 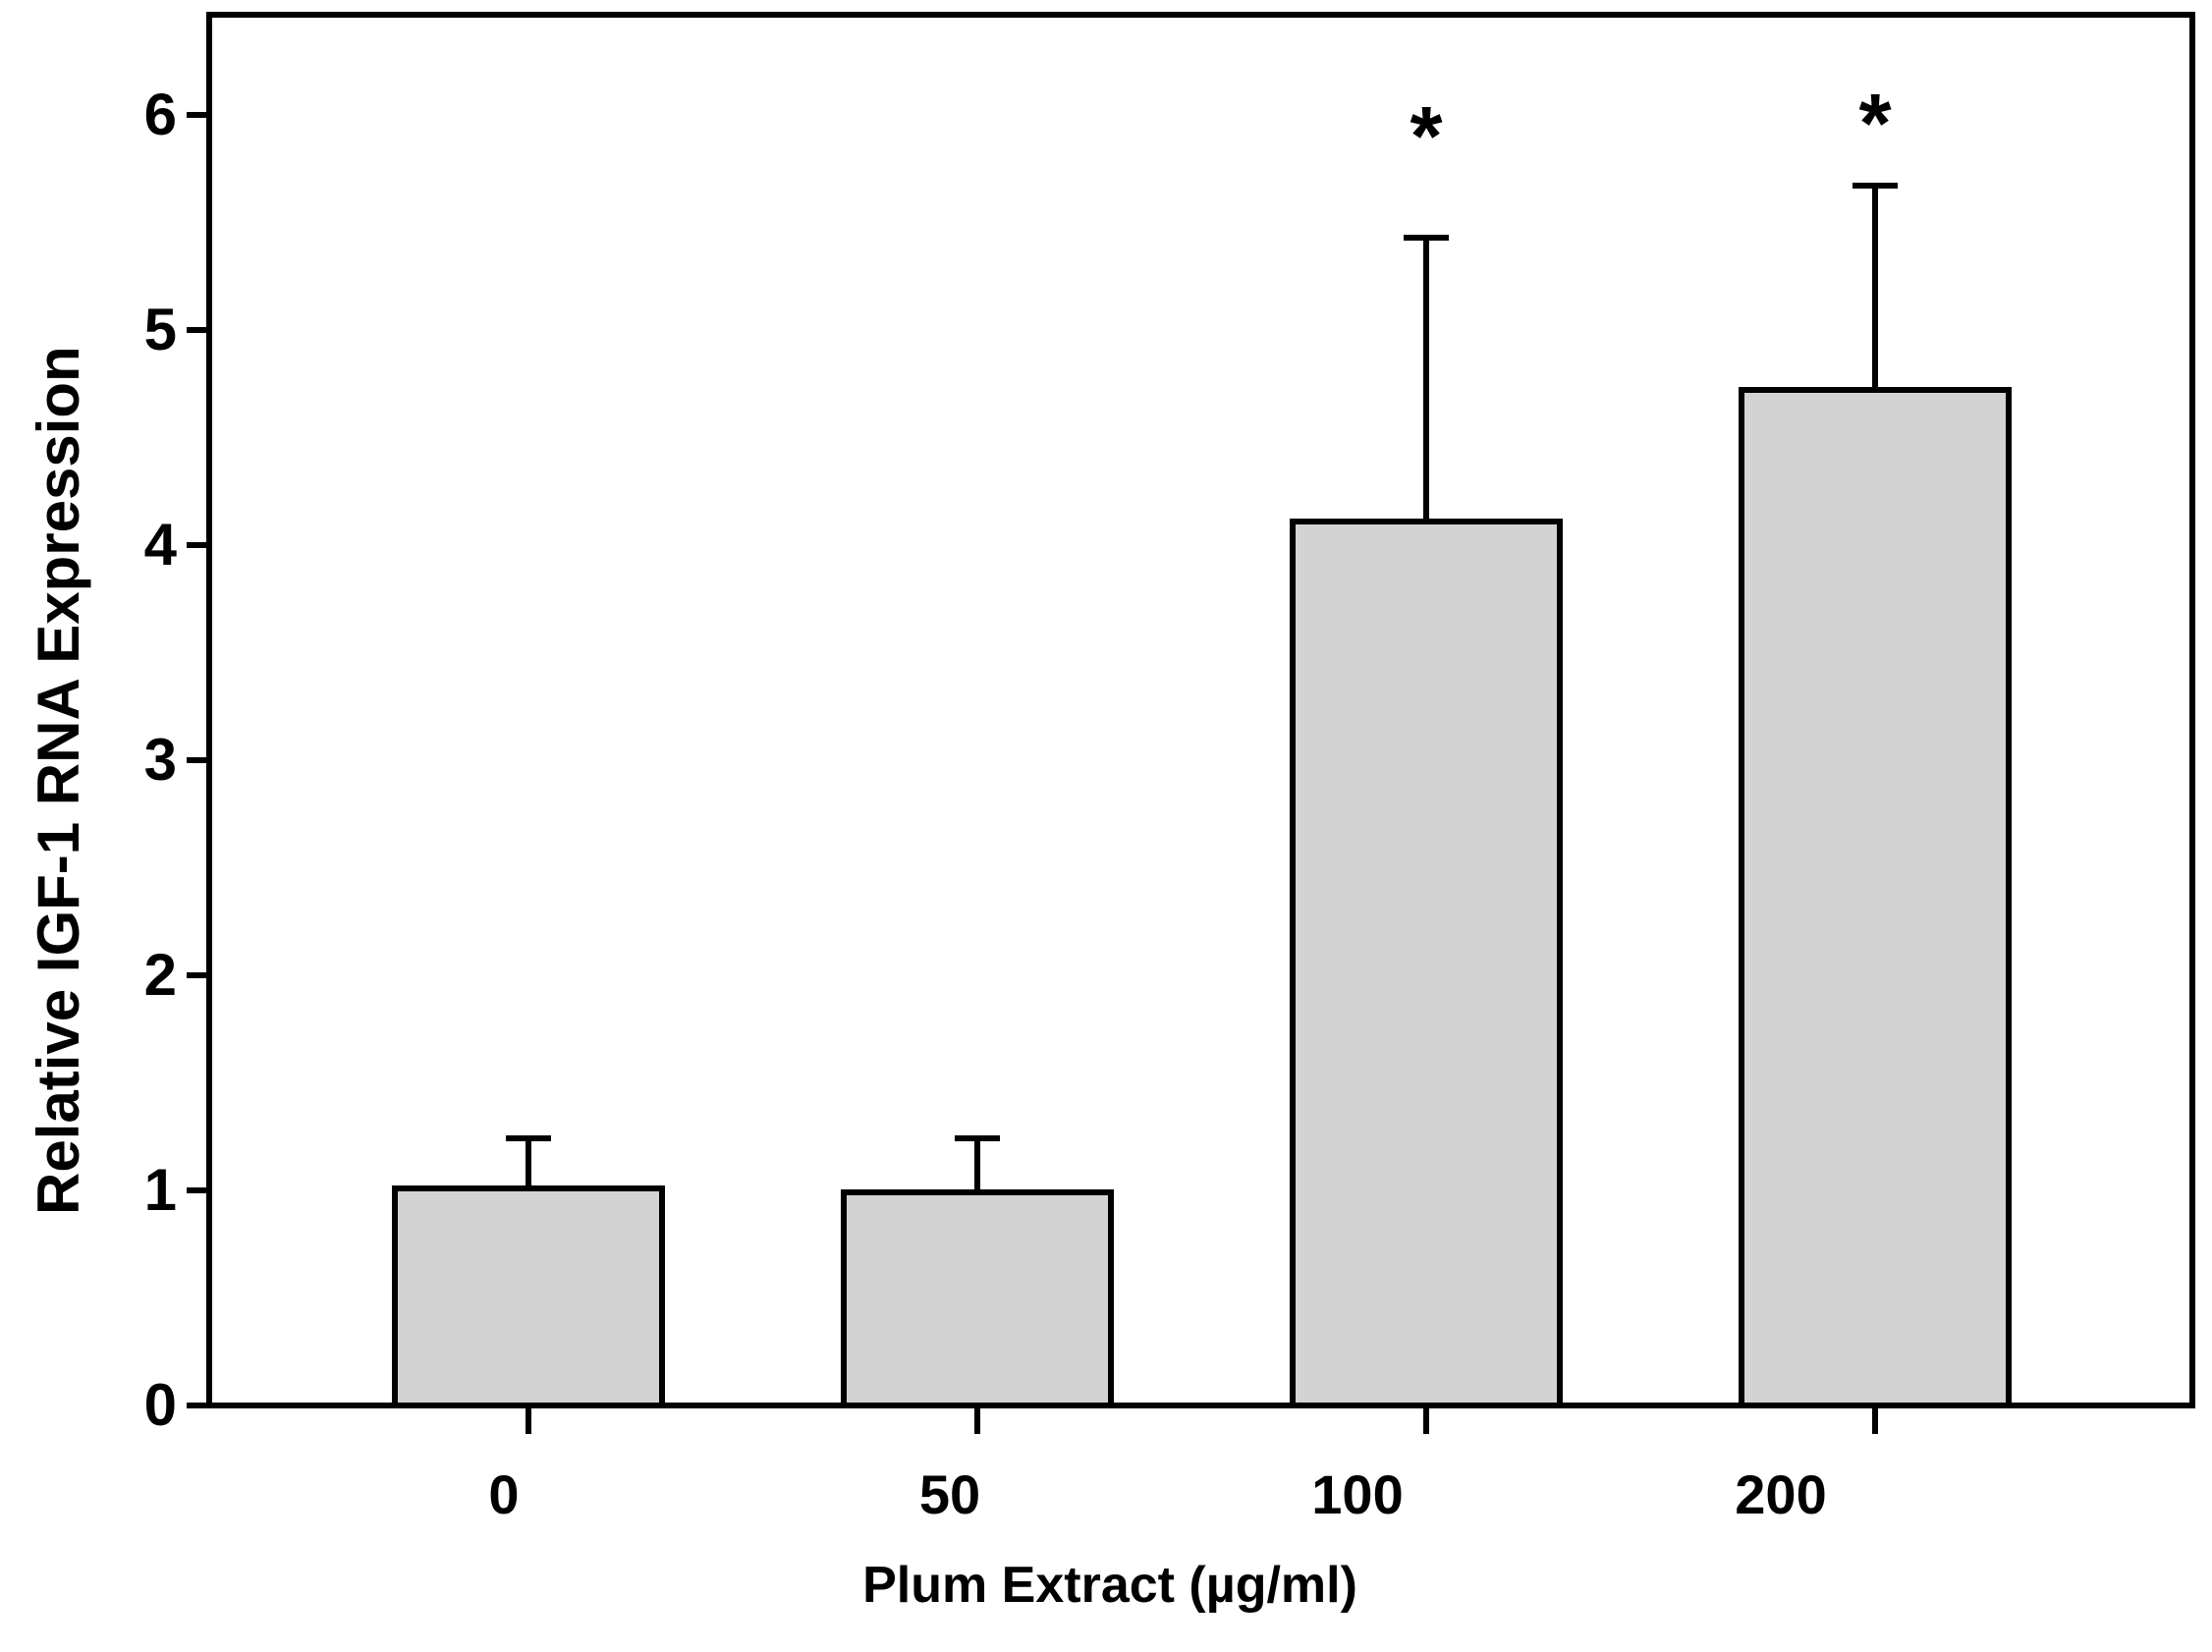 I want to click on x-axis-title: Plum Extract (µg/ml), so click(x=1109, y=1585).